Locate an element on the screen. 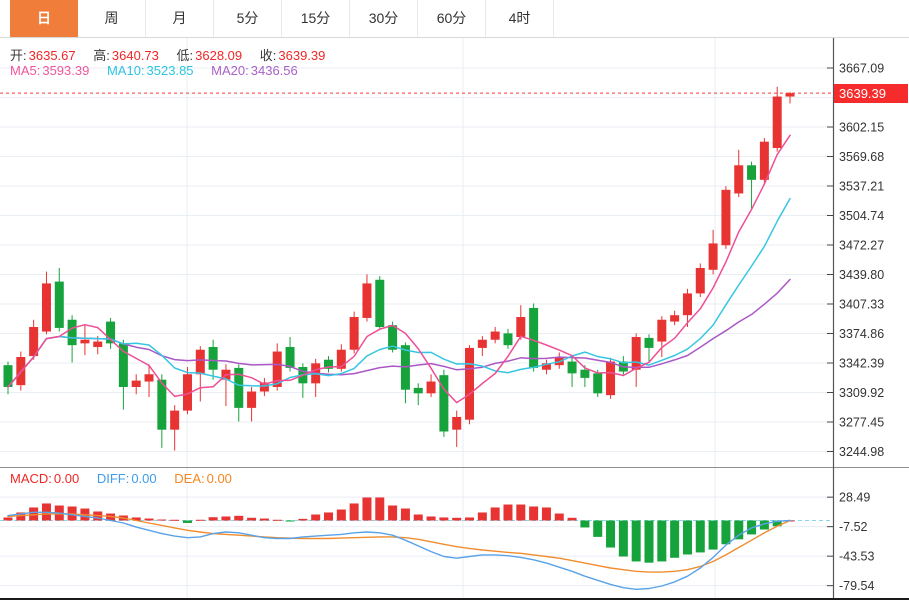 This screenshot has width=909, height=601. interval-tabbar: 日 周 月 5分 15分 30分 60分 4时 is located at coordinates (454, 19).